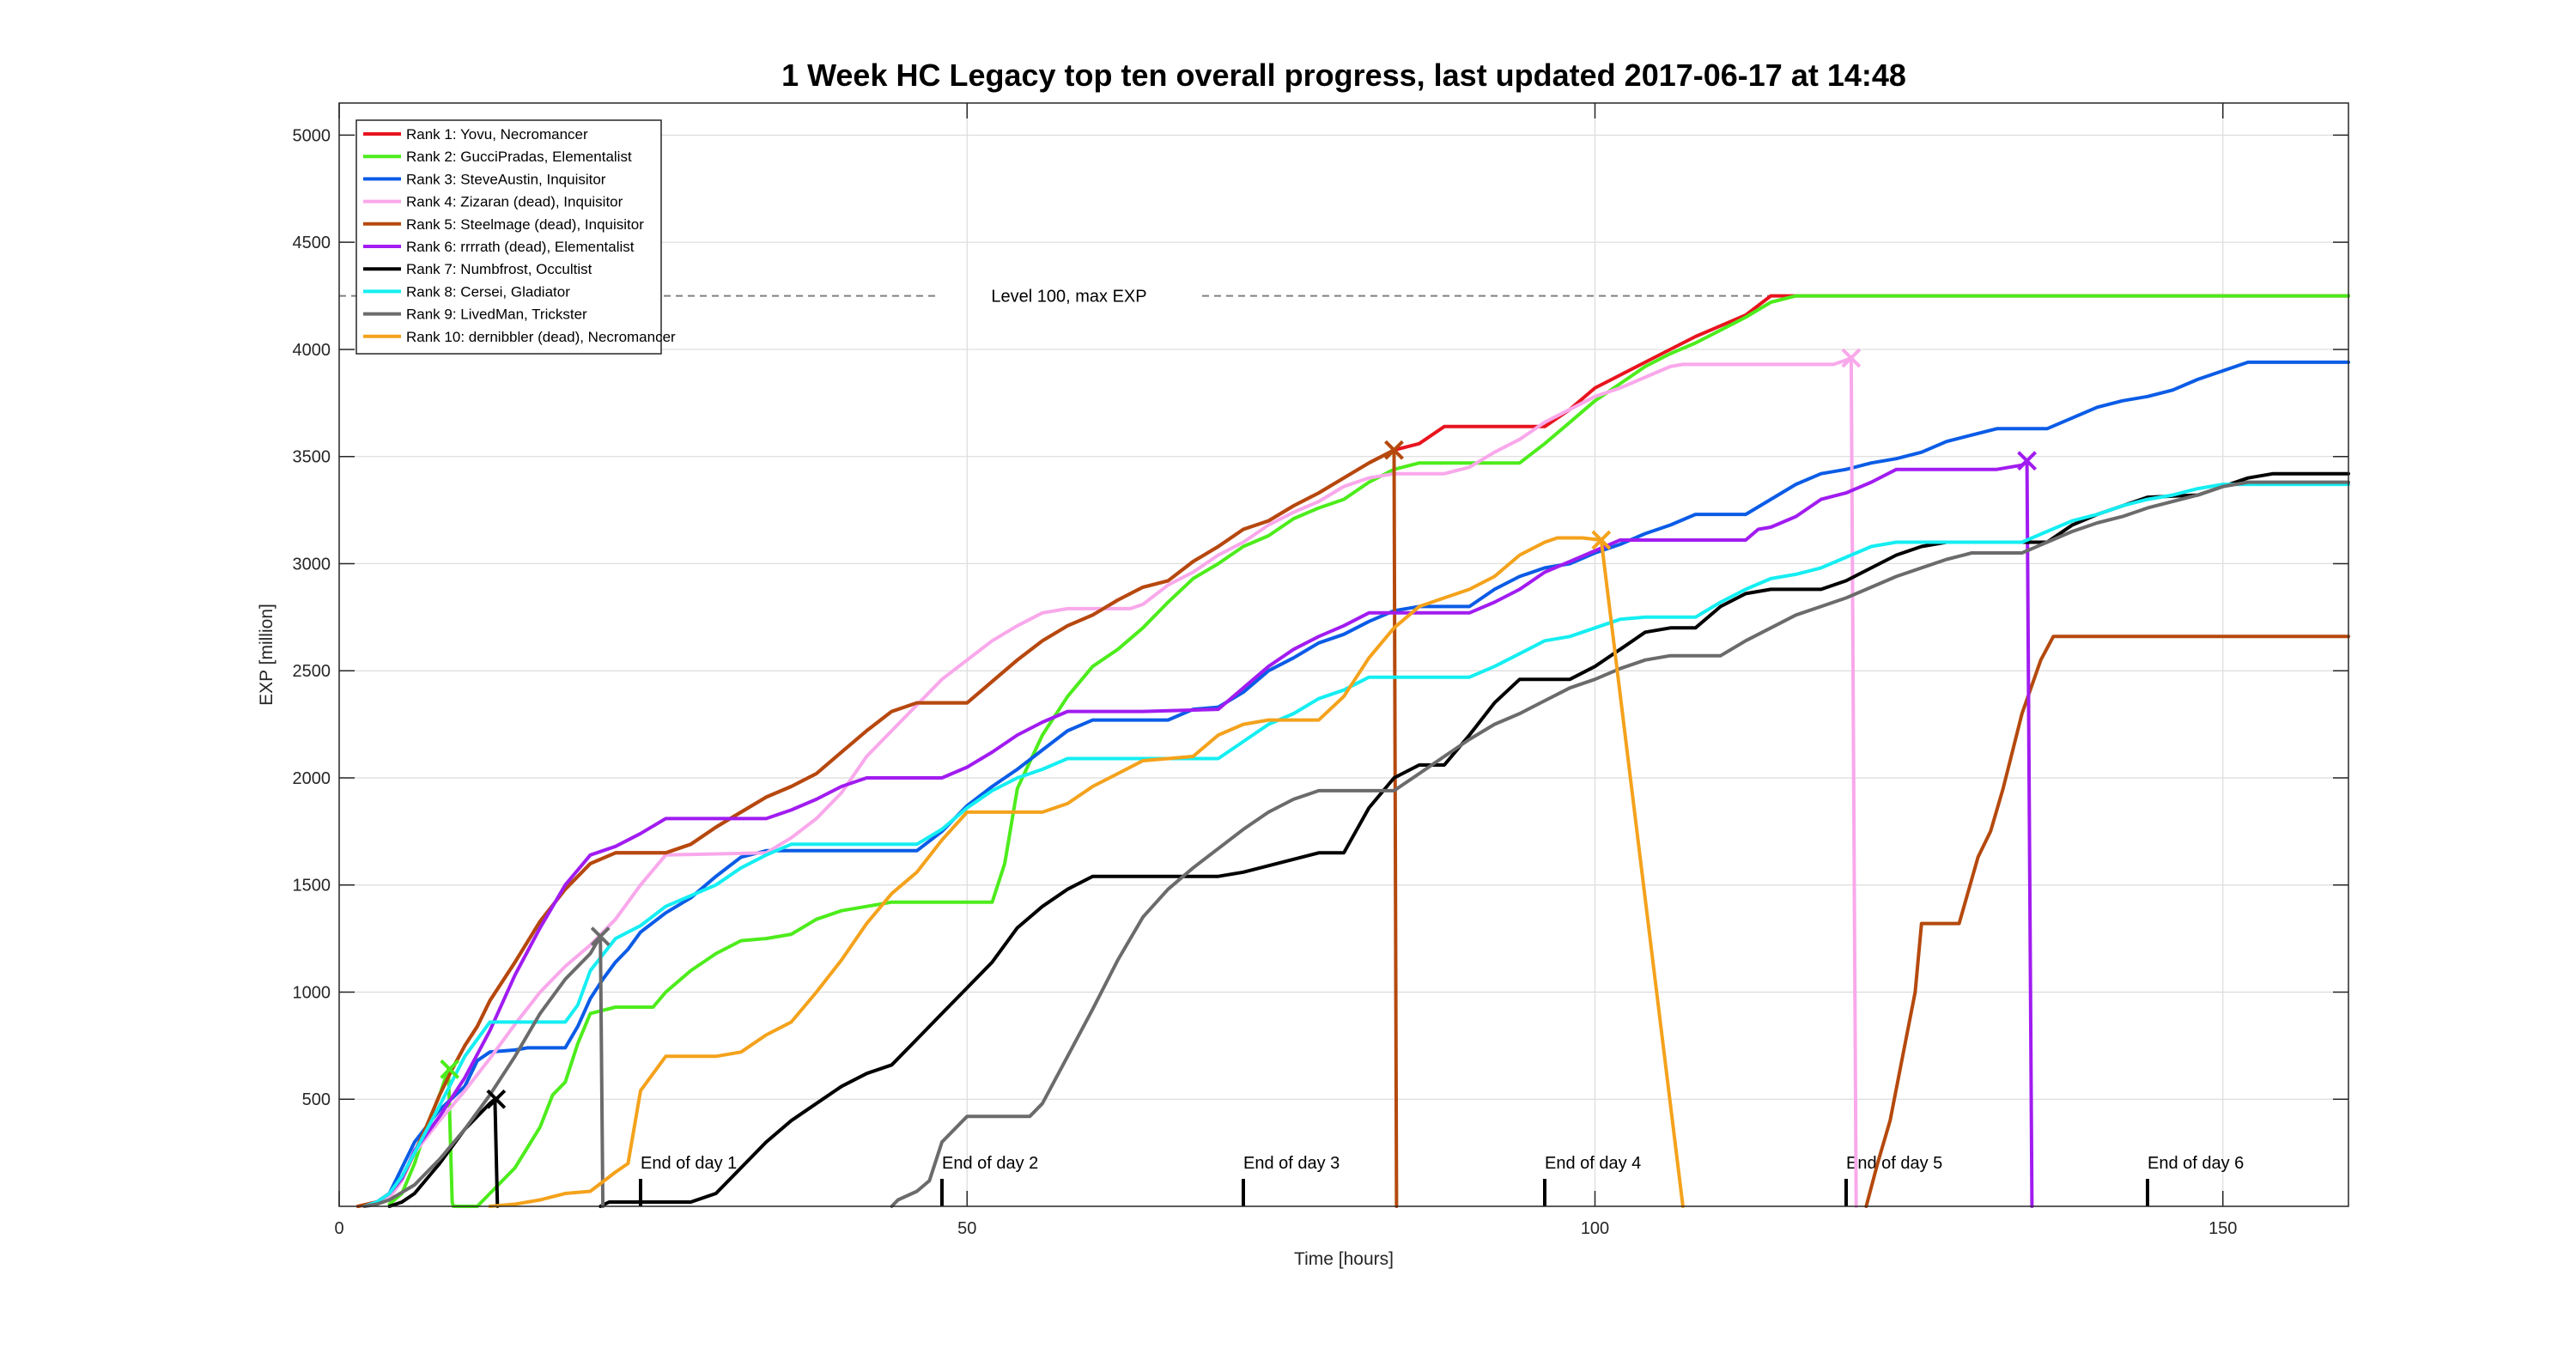 The height and width of the screenshot is (1348, 2576). What do you see at coordinates (499, 269) in the screenshot?
I see `legend-entry-label: Rank 7: Numbfrost, Occultist` at bounding box center [499, 269].